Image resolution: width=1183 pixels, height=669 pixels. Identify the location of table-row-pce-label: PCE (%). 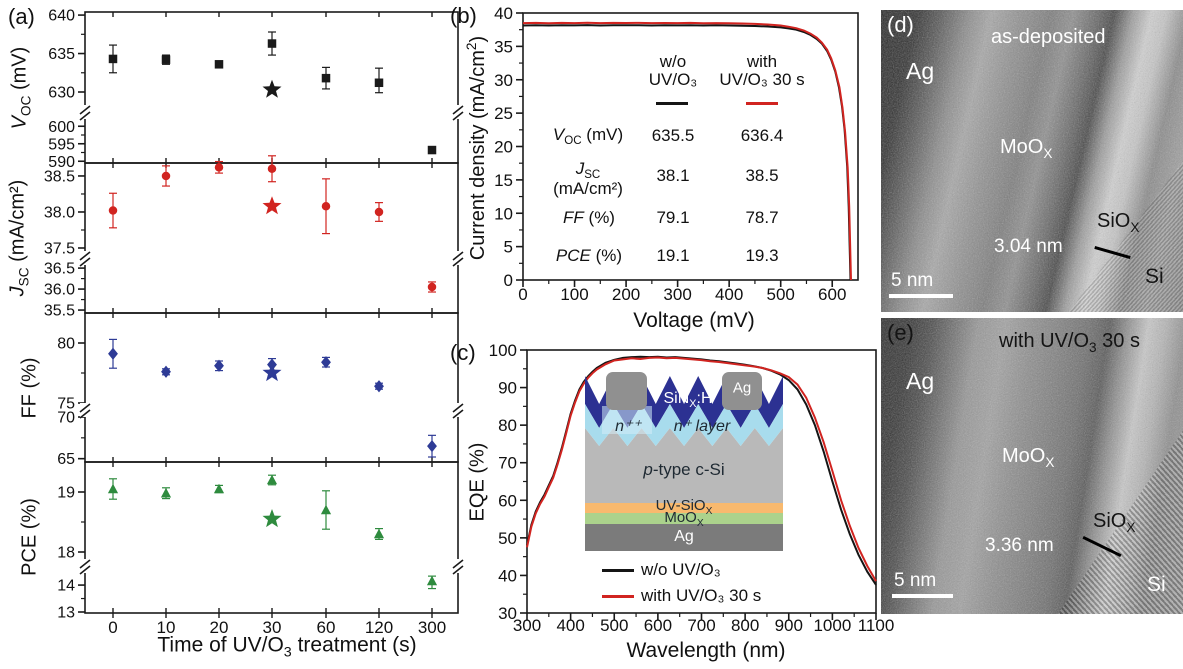
(589, 255).